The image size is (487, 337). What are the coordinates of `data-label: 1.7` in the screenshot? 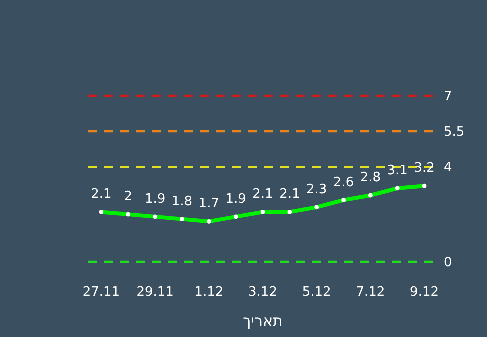 It's located at (209, 204).